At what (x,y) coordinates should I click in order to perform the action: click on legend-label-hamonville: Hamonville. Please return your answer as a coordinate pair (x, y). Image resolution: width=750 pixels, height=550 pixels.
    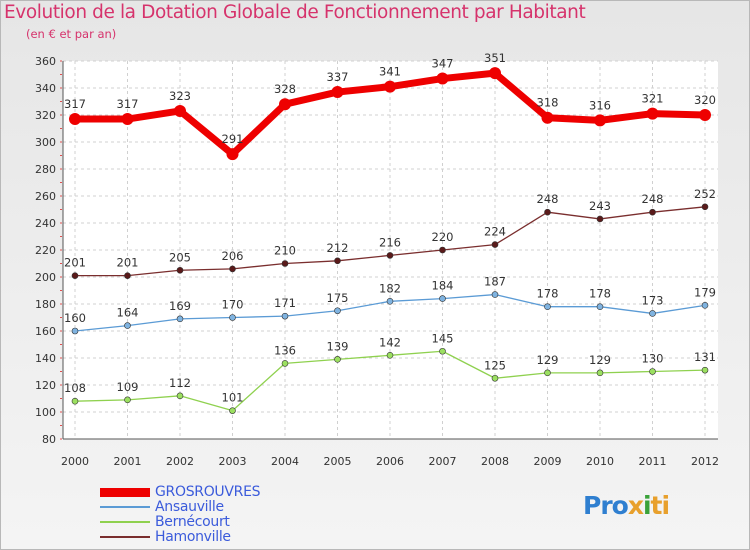
    Looking at the image, I should click on (193, 537).